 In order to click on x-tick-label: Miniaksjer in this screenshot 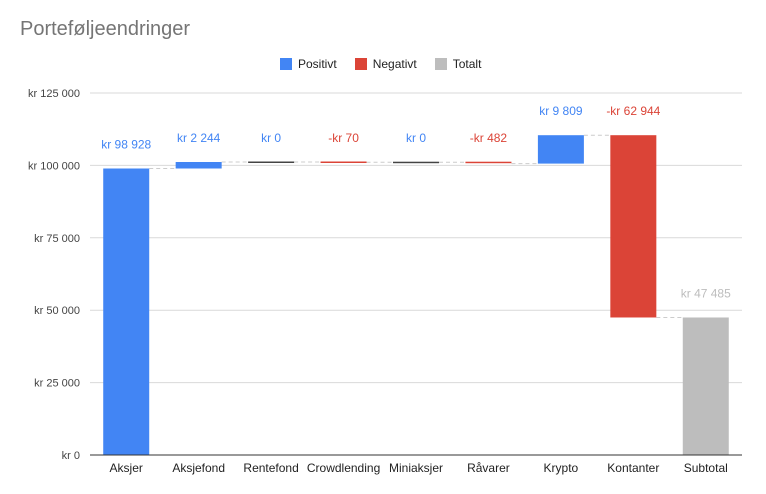, I will do `click(416, 468)`.